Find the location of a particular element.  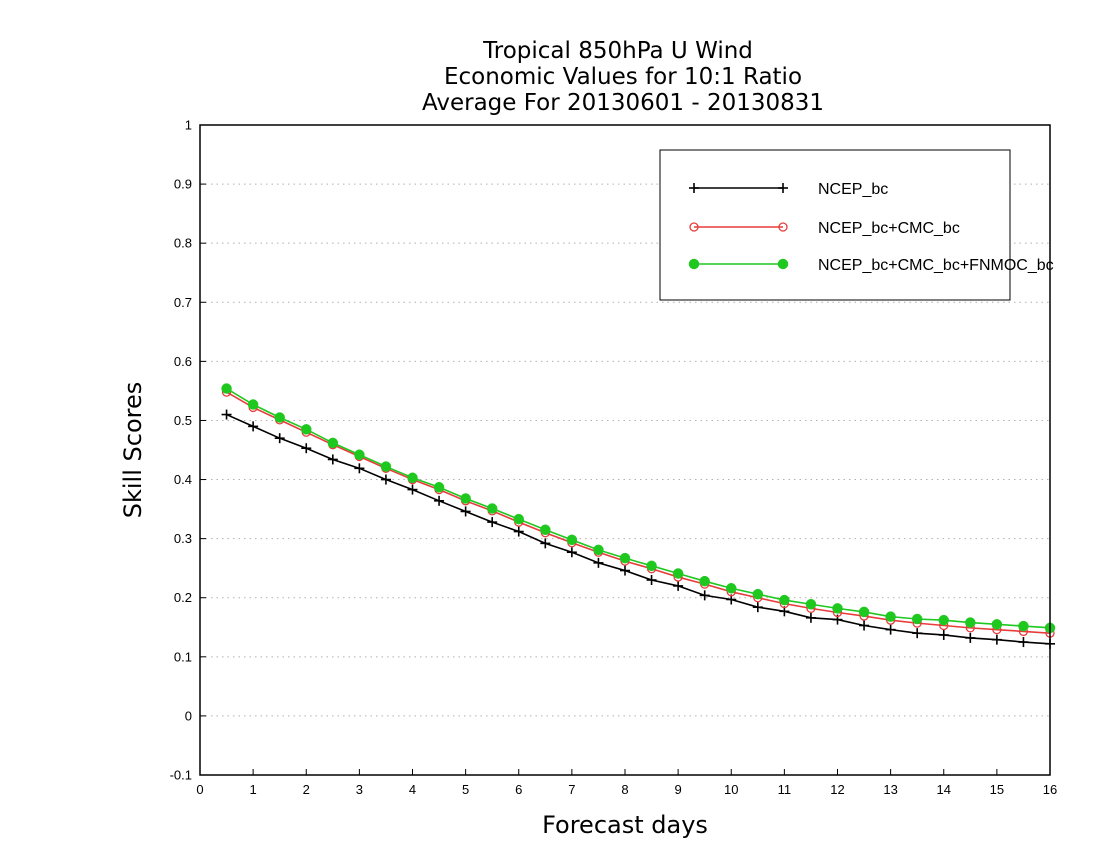

x-tick-label: 4 is located at coordinates (412, 789).